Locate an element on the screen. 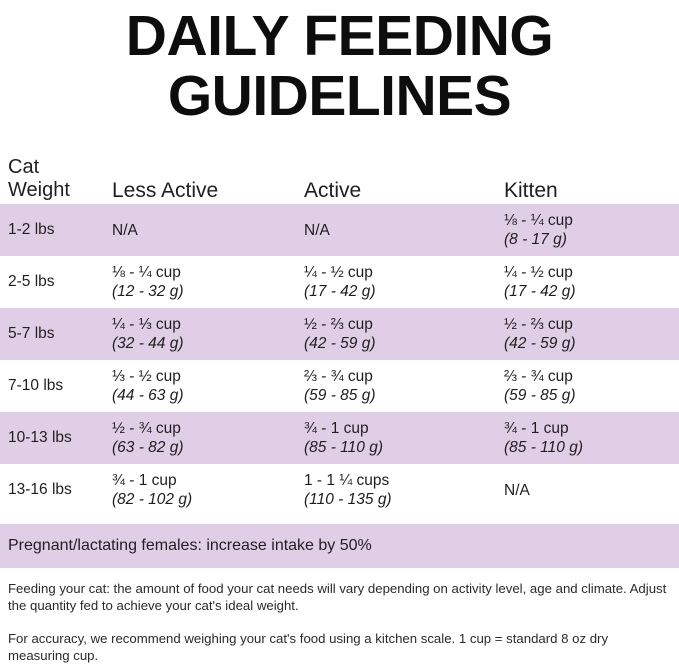 Image resolution: width=679 pixels, height=667 pixels. table-row: 1-2 lbs N/A N/A ⅛ - ¼ cup (8 - 17 g) is located at coordinates (339, 230).